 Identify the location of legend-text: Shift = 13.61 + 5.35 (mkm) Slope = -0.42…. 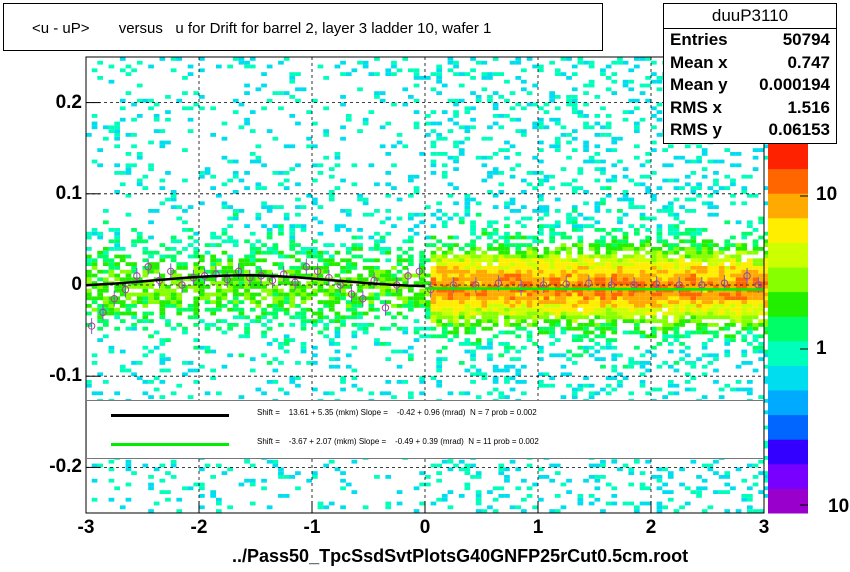
(397, 412).